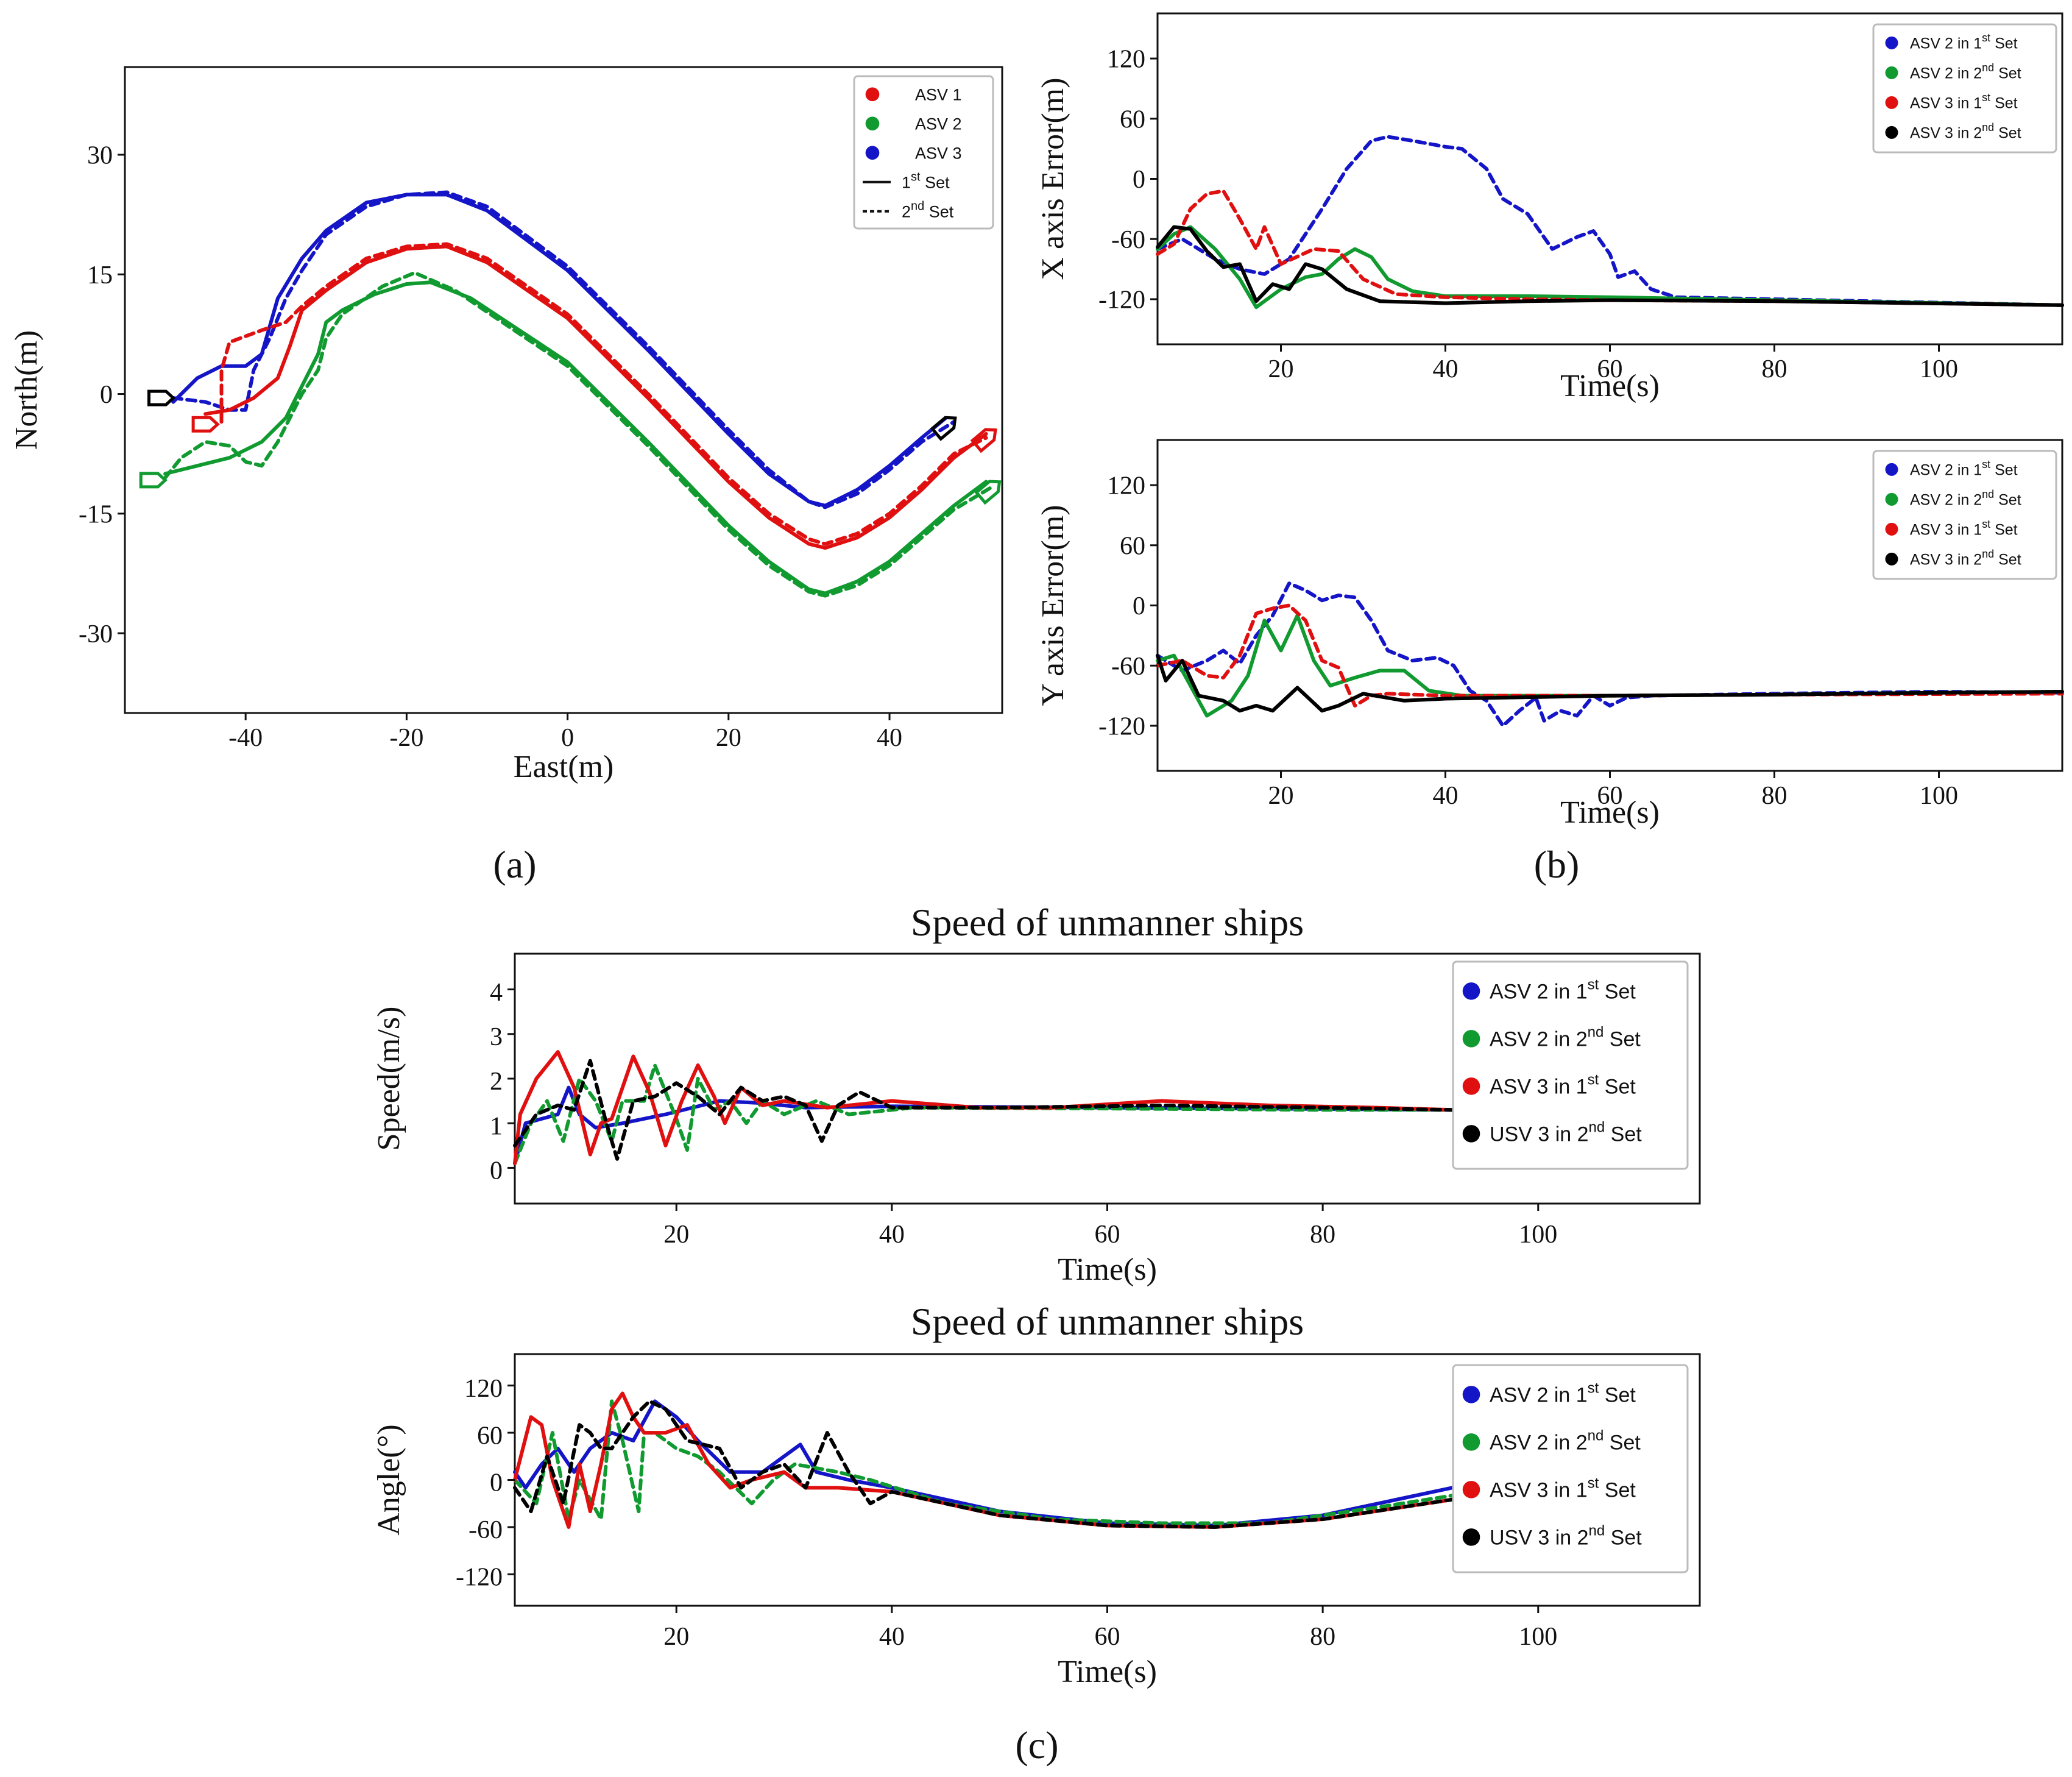 This screenshot has height=1777, width=2072. What do you see at coordinates (938, 124) in the screenshot?
I see `legend-entry-label: ASV 2` at bounding box center [938, 124].